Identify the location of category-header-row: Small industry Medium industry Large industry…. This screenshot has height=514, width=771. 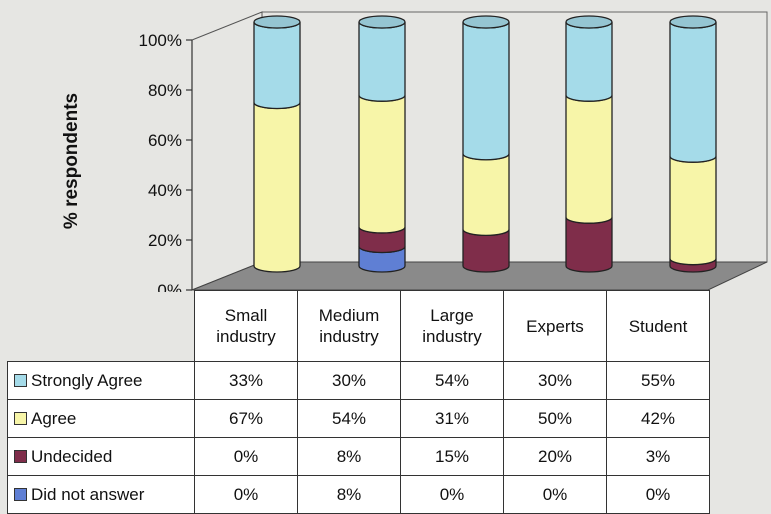
(359, 326).